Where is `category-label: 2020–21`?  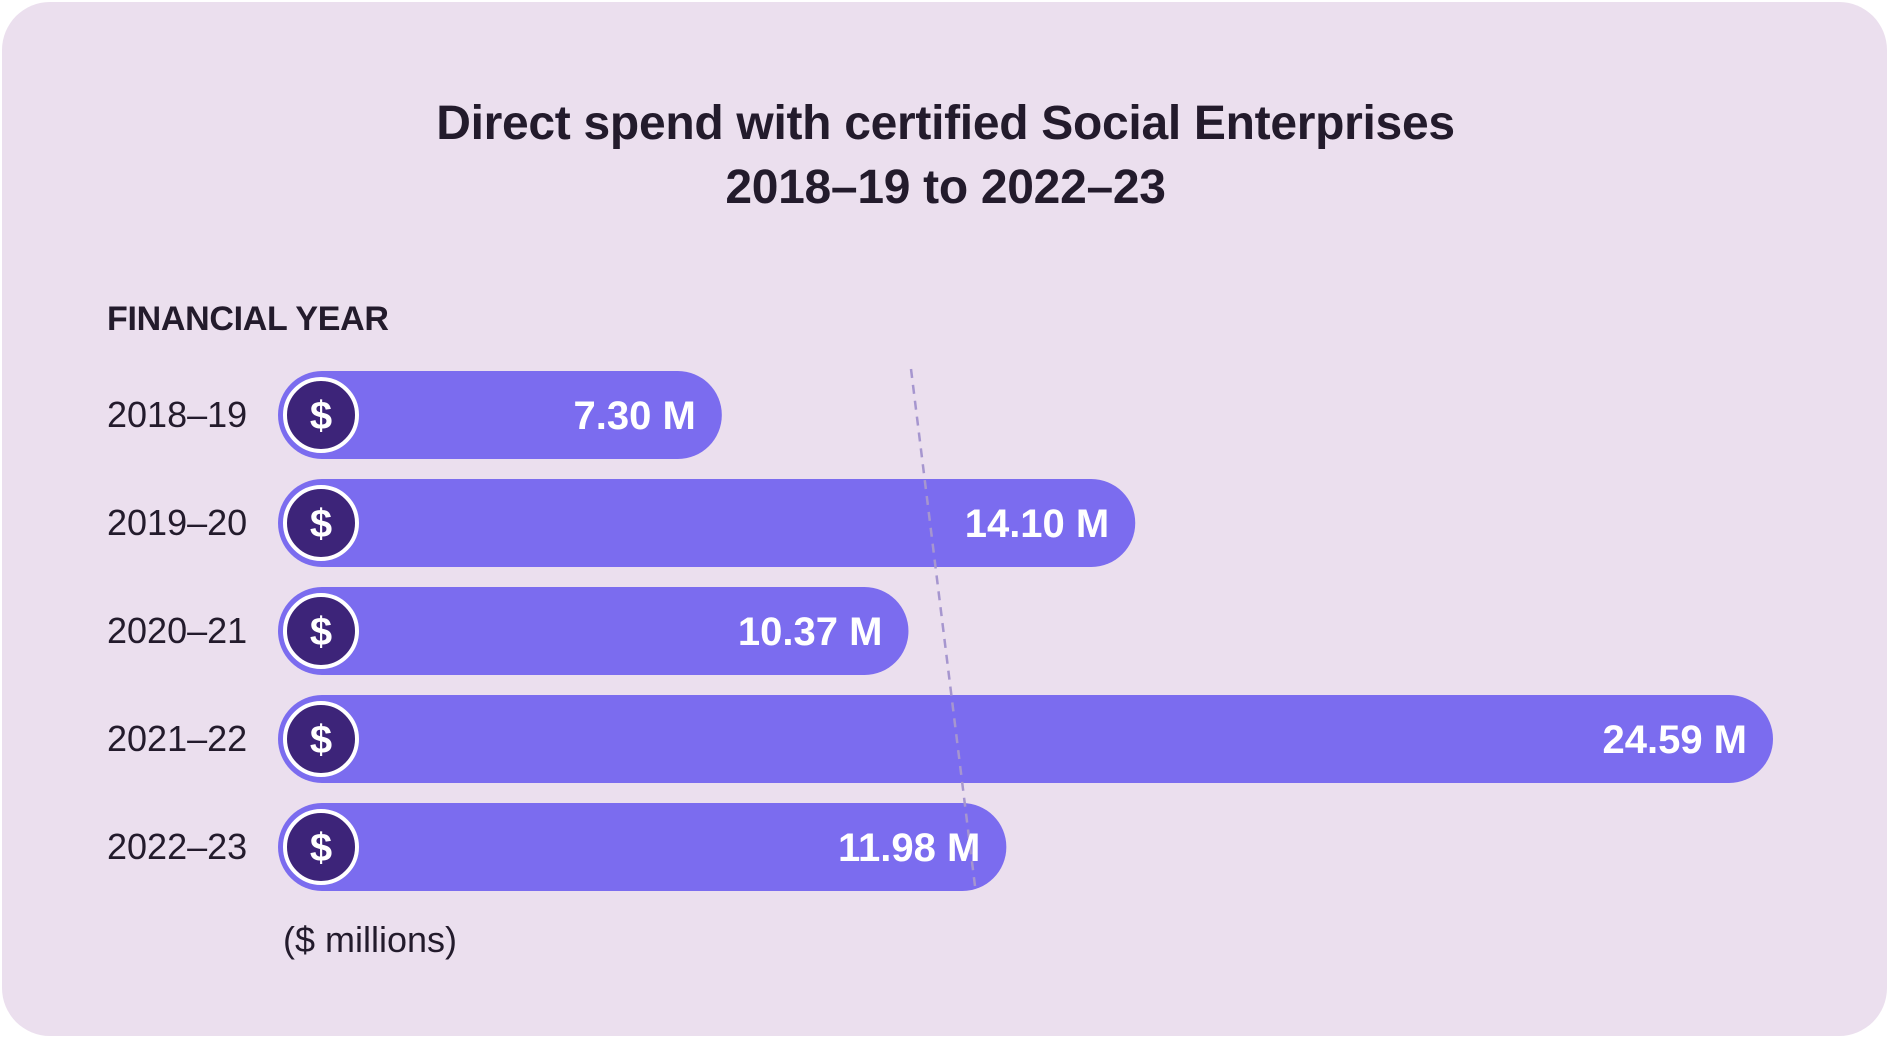
category-label: 2020–21 is located at coordinates (177, 630).